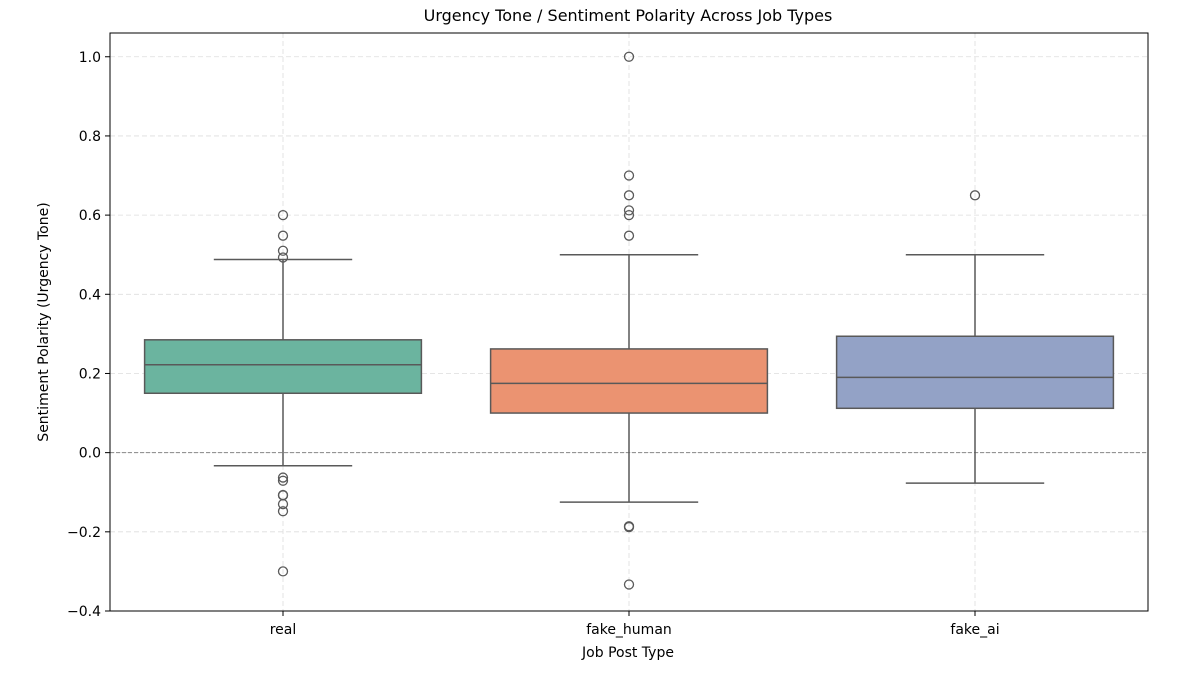  Describe the element at coordinates (283, 630) in the screenshot. I see `x-tick-label: real` at that location.